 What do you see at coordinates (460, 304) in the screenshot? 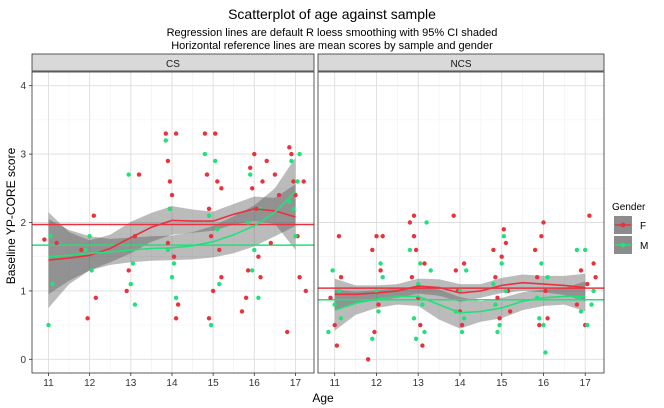
I see `loess-line-m` at bounding box center [460, 304].